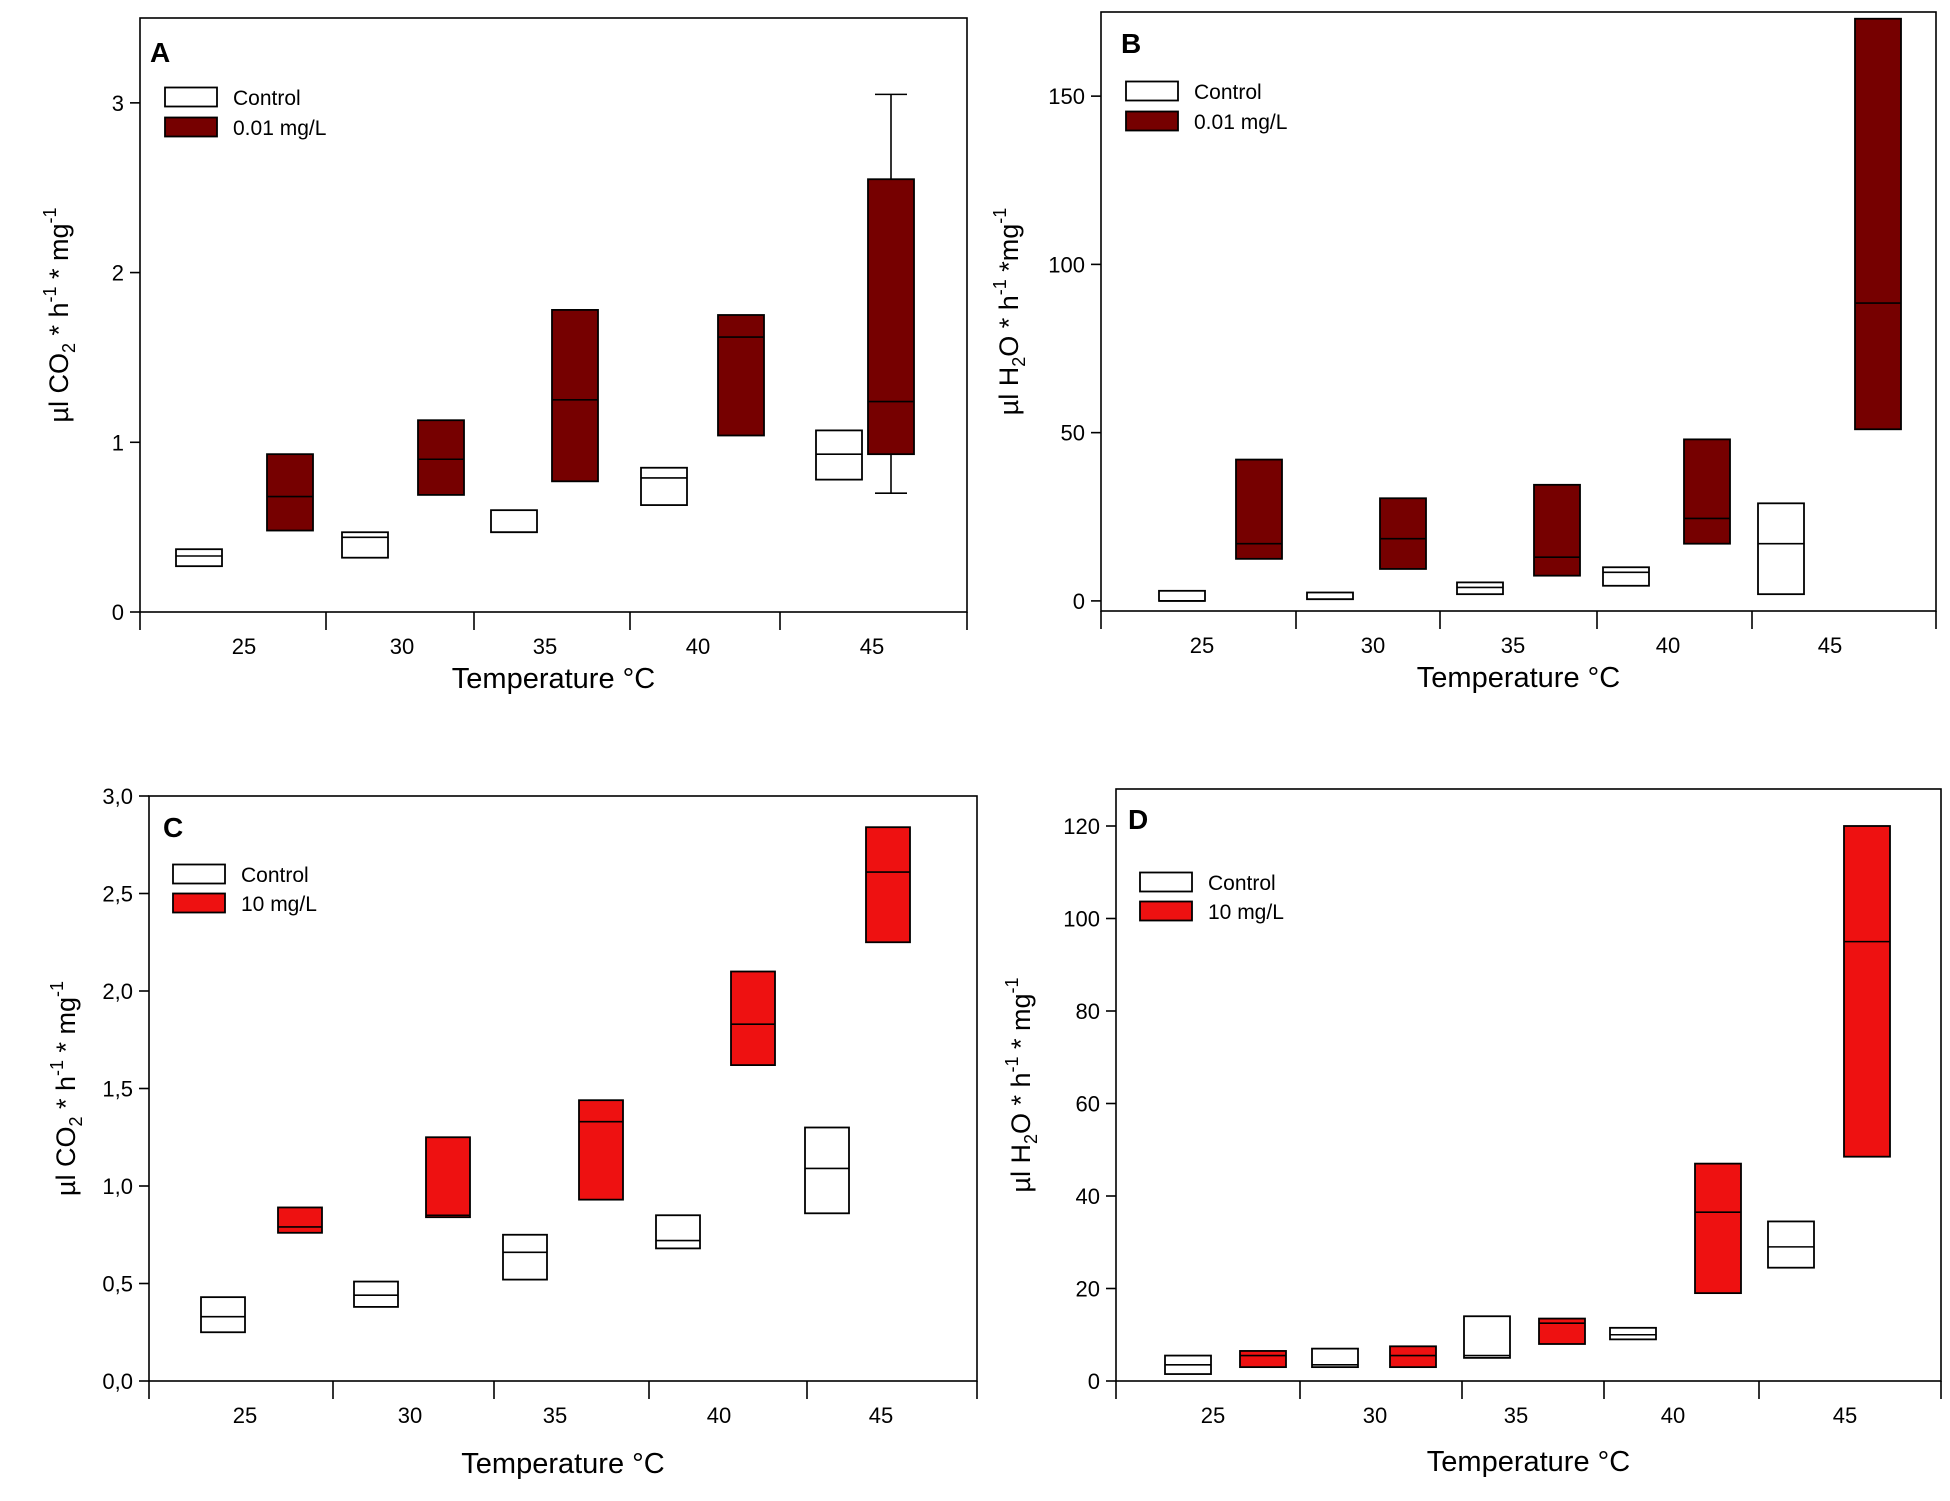 The height and width of the screenshot is (1501, 1950). I want to click on y-tick-label: 150, so click(1066, 96).